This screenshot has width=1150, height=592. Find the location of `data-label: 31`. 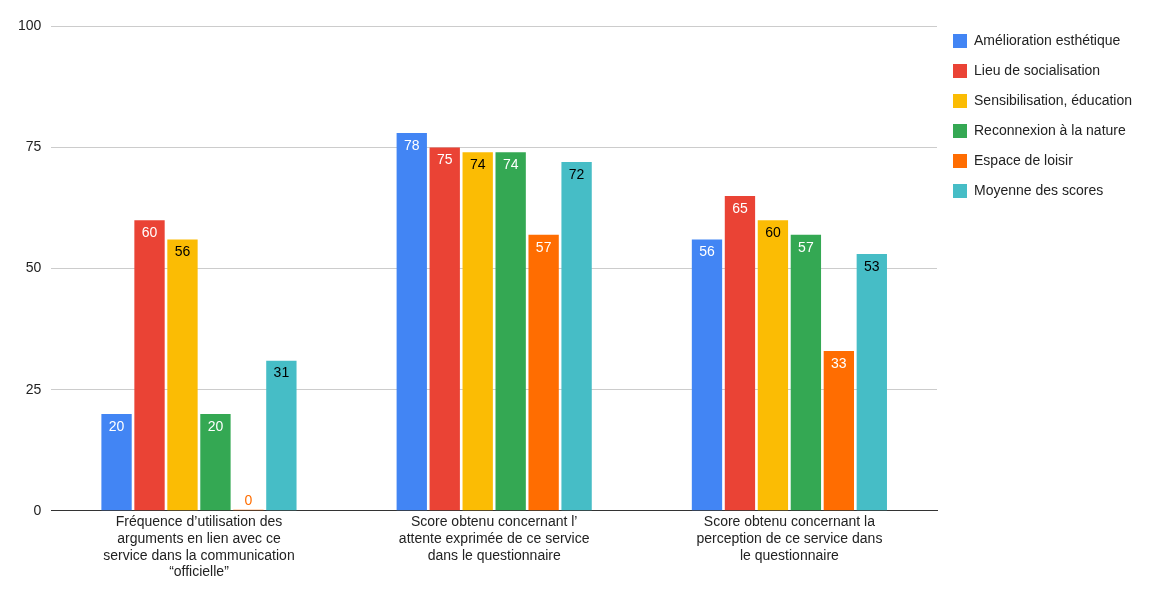

data-label: 31 is located at coordinates (281, 372).